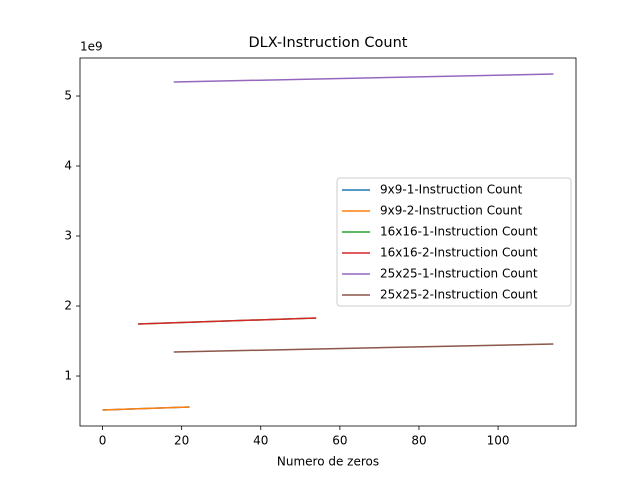  Describe the element at coordinates (339, 441) in the screenshot. I see `x-tick-label: 60` at that location.